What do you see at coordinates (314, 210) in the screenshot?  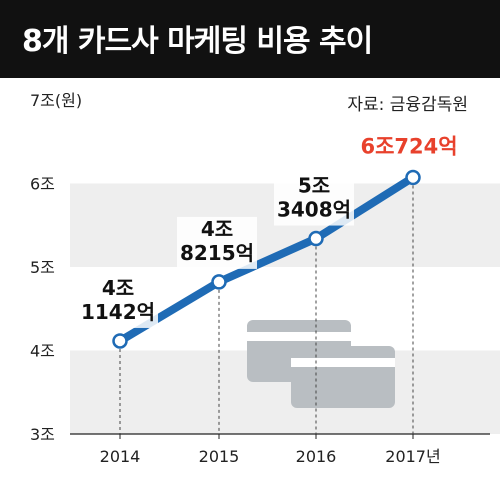 I see `data-label: 3408억` at bounding box center [314, 210].